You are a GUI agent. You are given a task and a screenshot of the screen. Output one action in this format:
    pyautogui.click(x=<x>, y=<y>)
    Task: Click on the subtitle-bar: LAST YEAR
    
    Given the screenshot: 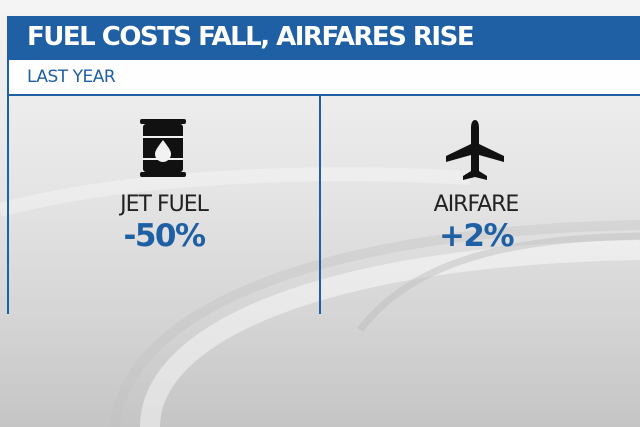 What is the action you would take?
    pyautogui.click(x=323, y=78)
    